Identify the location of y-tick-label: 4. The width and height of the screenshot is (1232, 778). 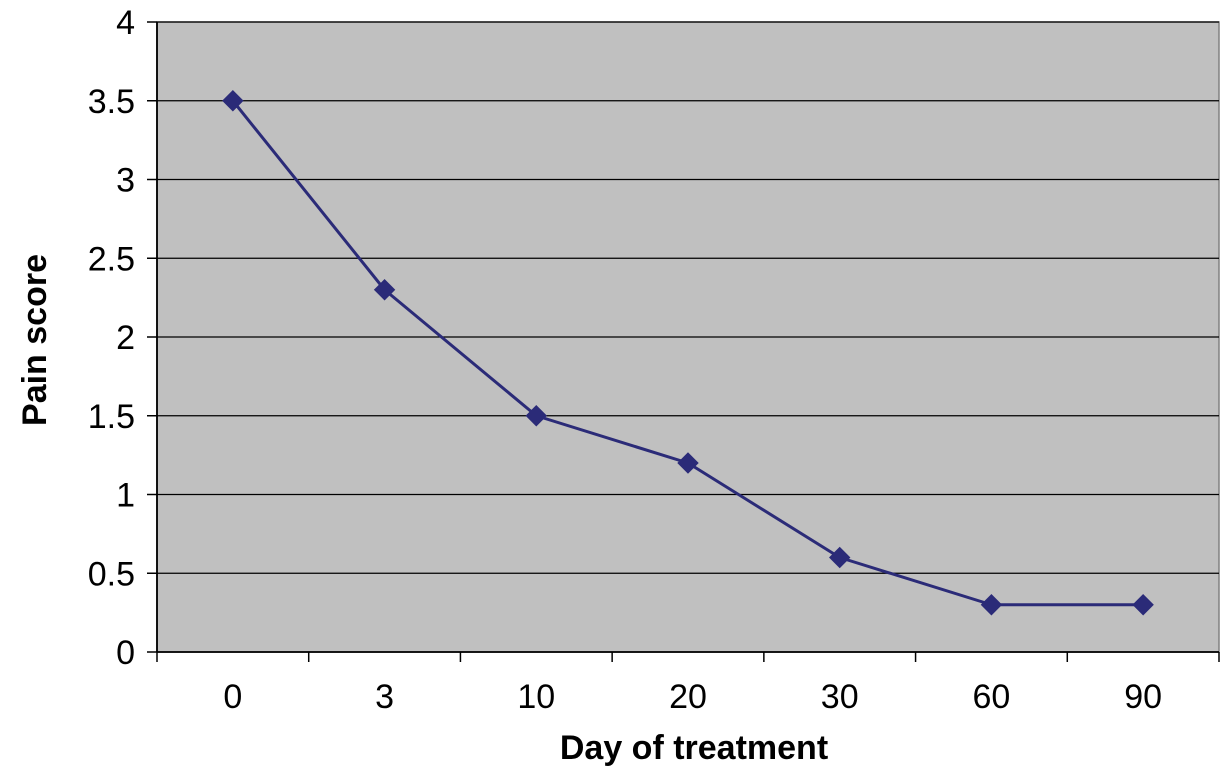
(125, 23).